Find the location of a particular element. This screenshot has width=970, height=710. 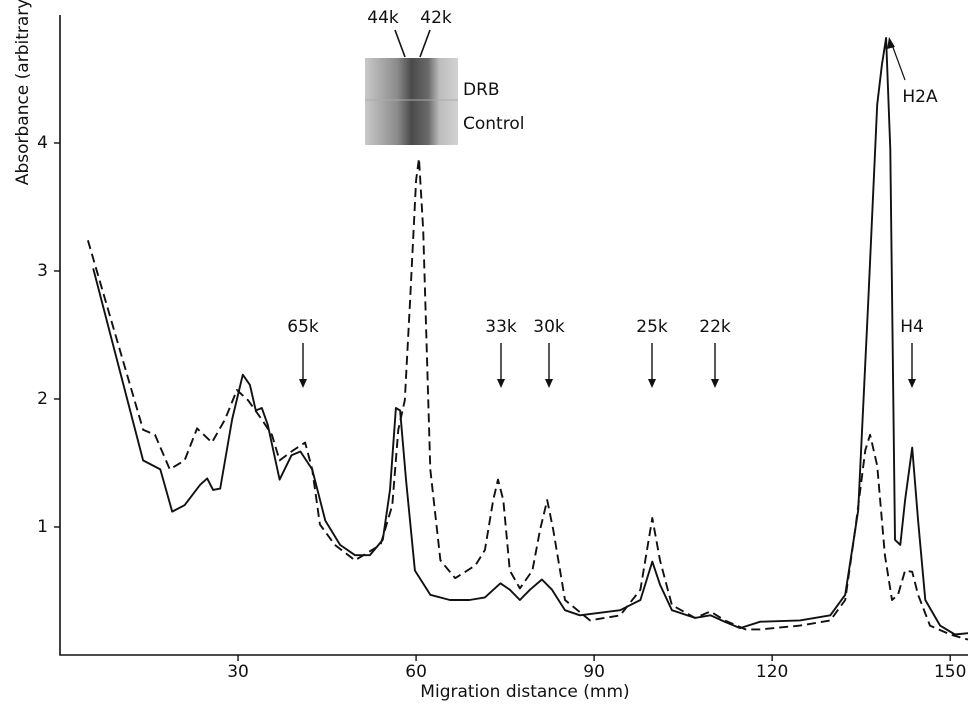

inset-lane-label: Control is located at coordinates (493, 124).